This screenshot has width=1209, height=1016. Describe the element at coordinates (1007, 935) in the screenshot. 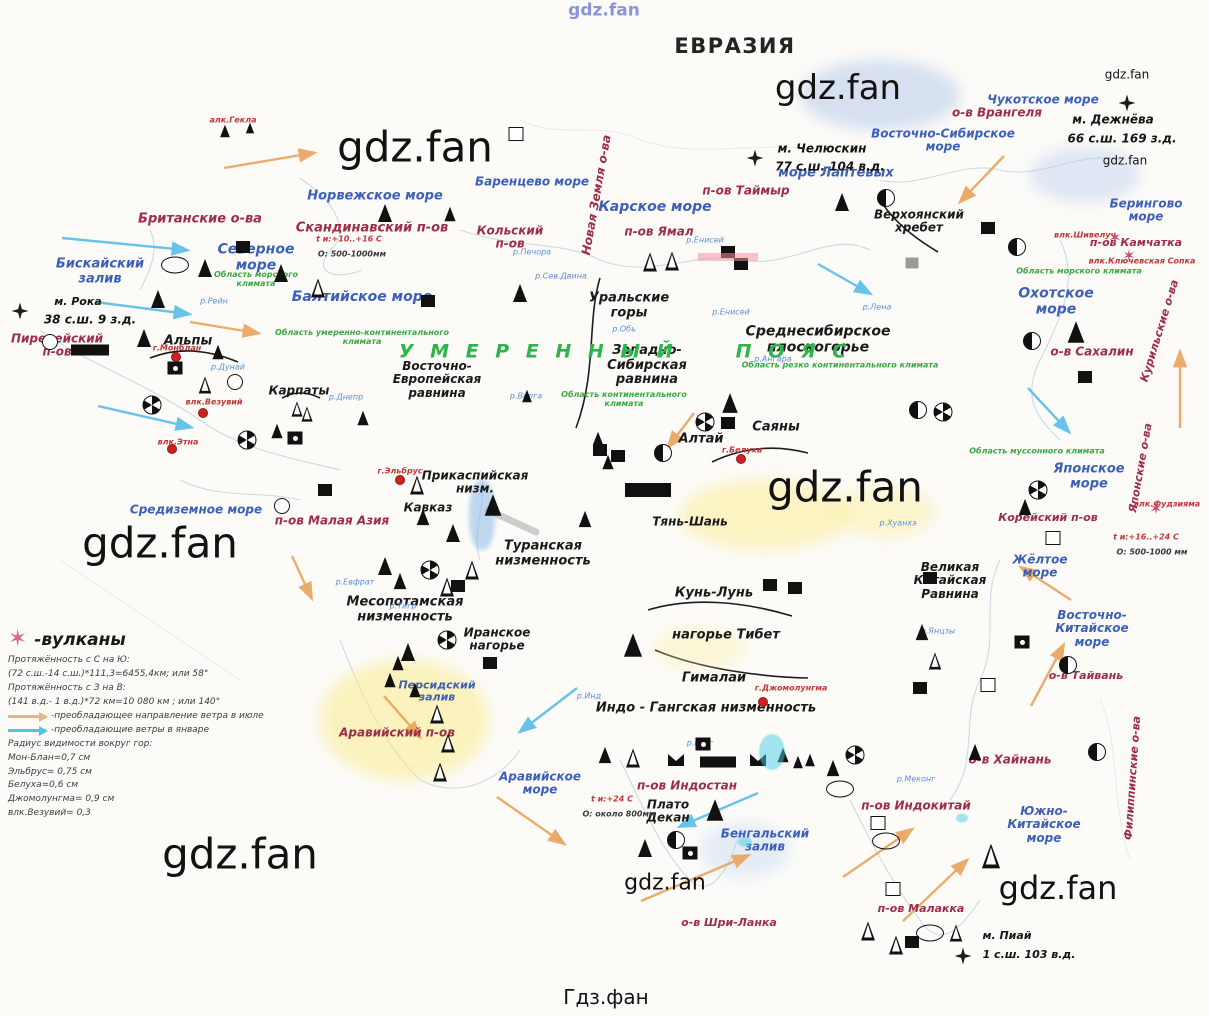

I see `cape-label: м. Пиай` at that location.